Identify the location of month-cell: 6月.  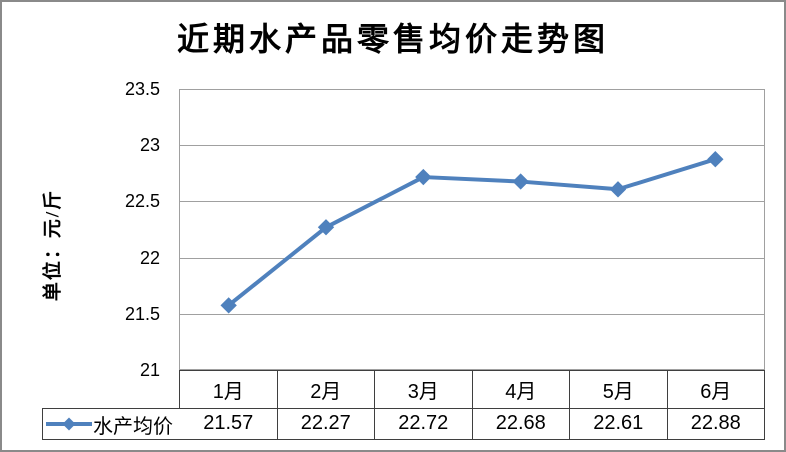
(715, 389).